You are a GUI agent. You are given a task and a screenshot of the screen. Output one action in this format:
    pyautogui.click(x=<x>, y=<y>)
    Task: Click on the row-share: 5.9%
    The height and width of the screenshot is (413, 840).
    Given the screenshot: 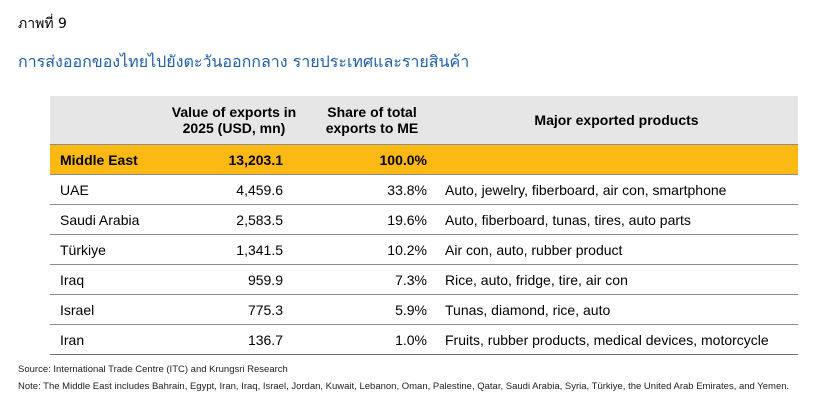 What is the action you would take?
    pyautogui.click(x=372, y=309)
    